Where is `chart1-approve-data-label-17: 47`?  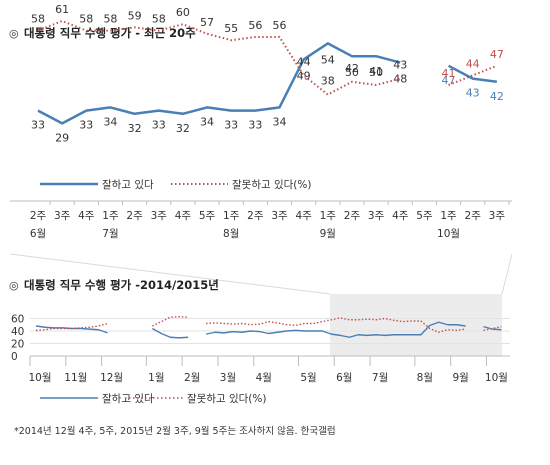 chart1-approve-data-label-17: 47 is located at coordinates (449, 80).